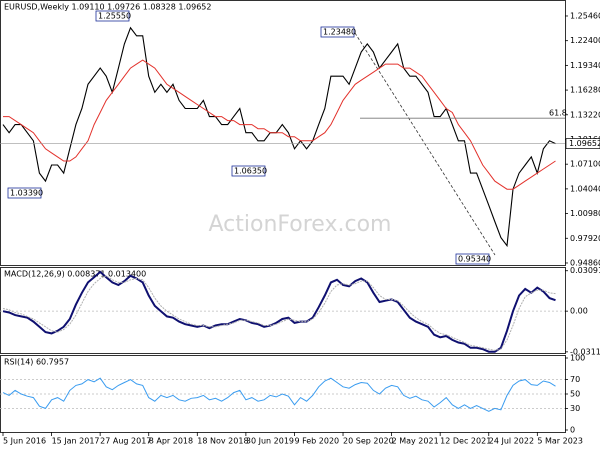 The width and height of the screenshot is (600, 450). Describe the element at coordinates (279, 394) in the screenshot. I see `series-line` at that location.